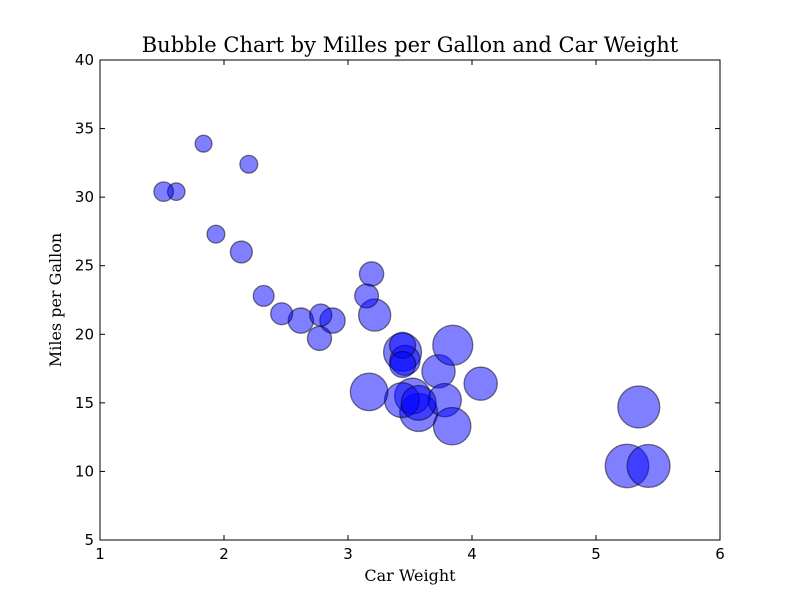 This screenshot has height=600, width=800. What do you see at coordinates (84, 266) in the screenshot?
I see `y-tick-label: 25` at bounding box center [84, 266].